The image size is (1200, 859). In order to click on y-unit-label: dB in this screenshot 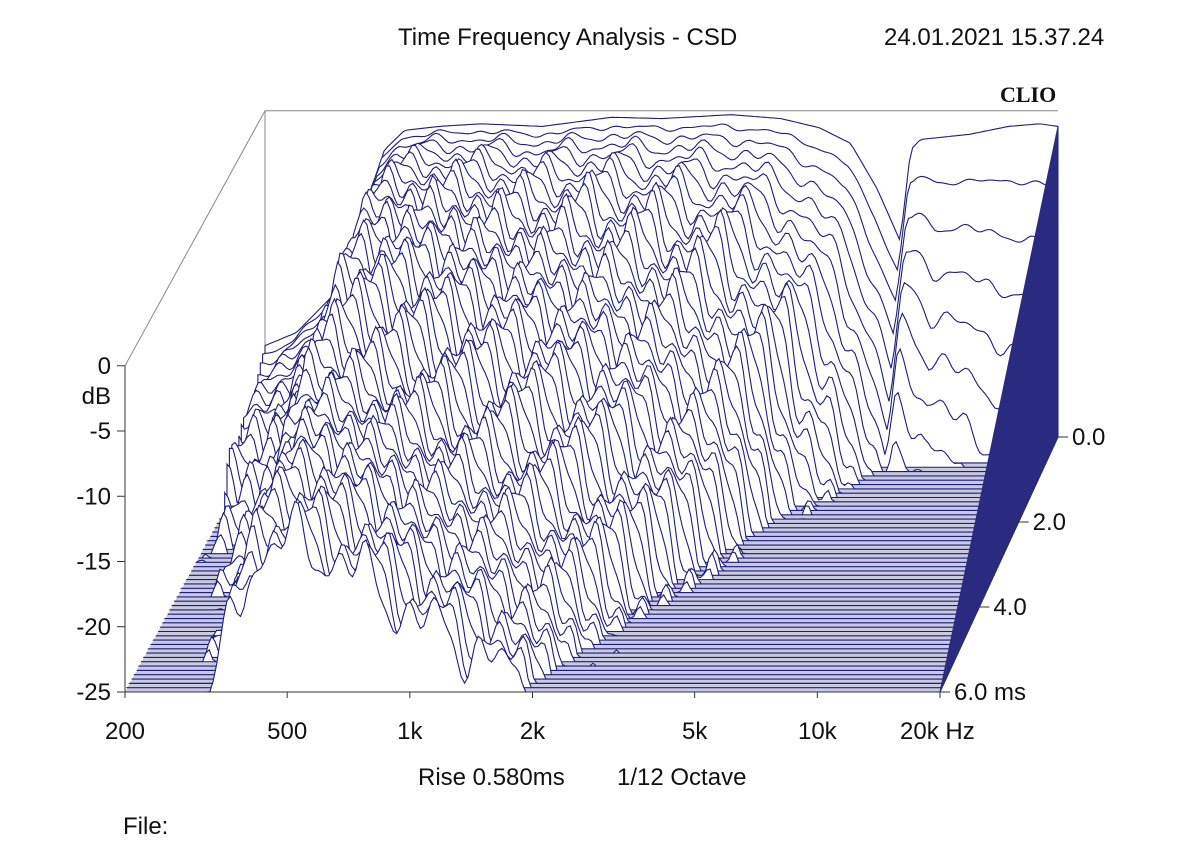, I will do `click(96, 396)`.